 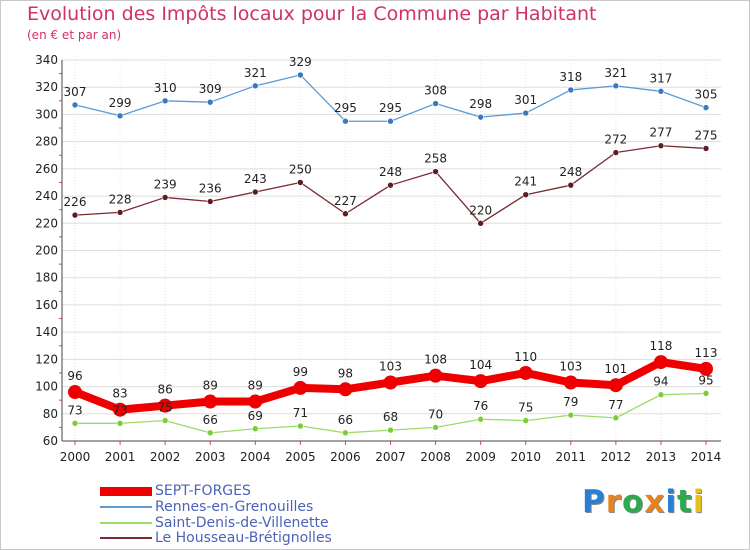 What do you see at coordinates (615, 73) in the screenshot?
I see `data-label: 321` at bounding box center [615, 73].